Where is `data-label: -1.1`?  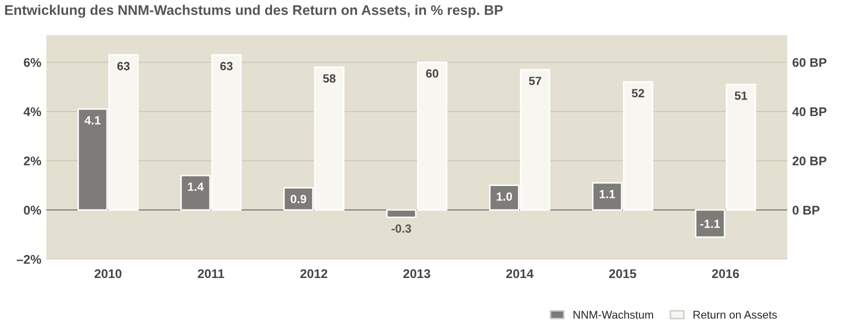
data-label: -1.1 is located at coordinates (710, 224).